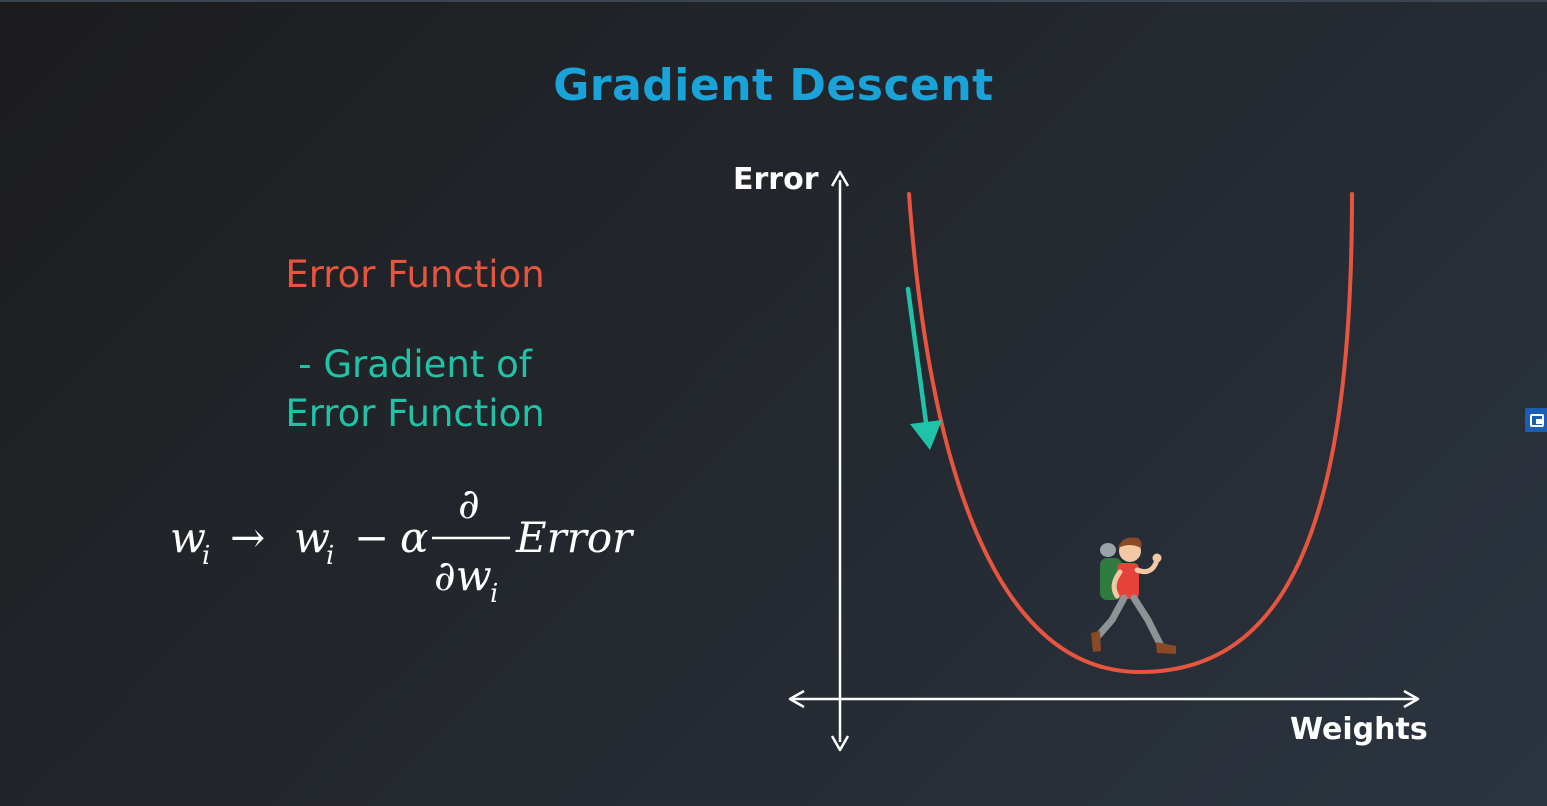 The height and width of the screenshot is (806, 1547). I want to click on formula-w-rhs: w, so click(312, 537).